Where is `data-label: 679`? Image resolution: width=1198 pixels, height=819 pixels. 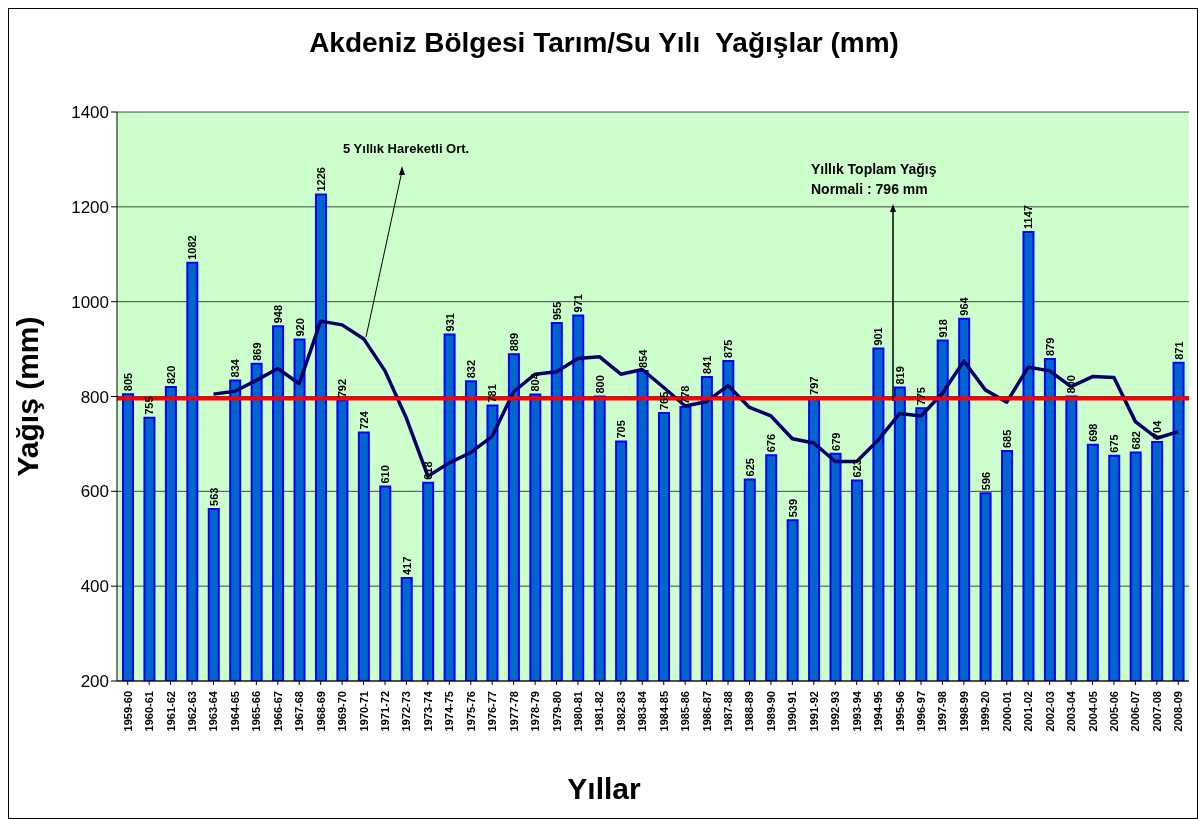
data-label: 679 is located at coordinates (835, 441).